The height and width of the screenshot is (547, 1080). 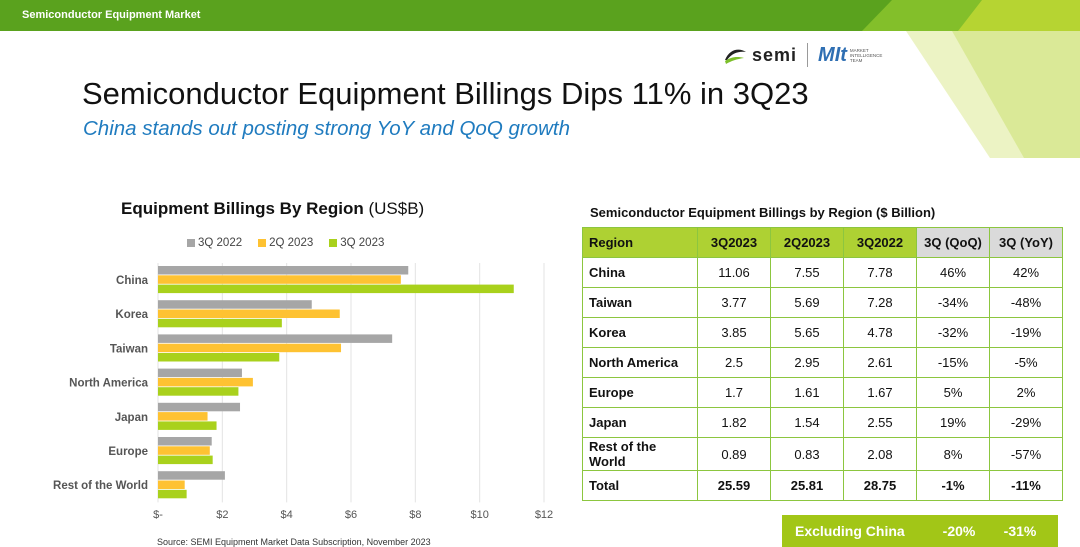 What do you see at coordinates (287, 515) in the screenshot?
I see `x-tick-label: $4` at bounding box center [287, 515].